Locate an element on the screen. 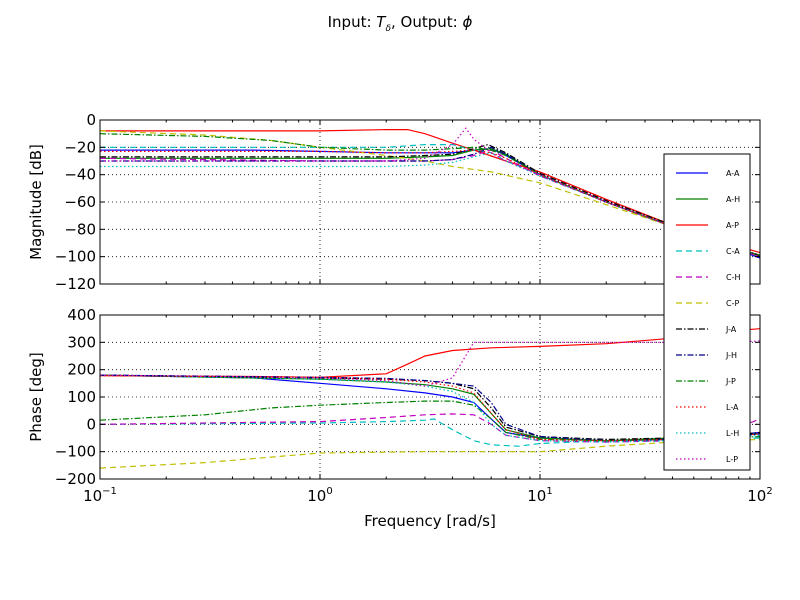 The image size is (800, 600). x-tick-label: 10⁰ is located at coordinates (319, 495).